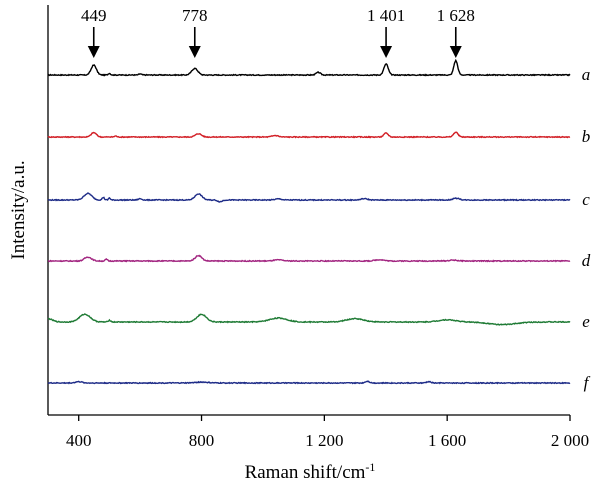  I want to click on x-tick-label: 1 200, so click(324, 440).